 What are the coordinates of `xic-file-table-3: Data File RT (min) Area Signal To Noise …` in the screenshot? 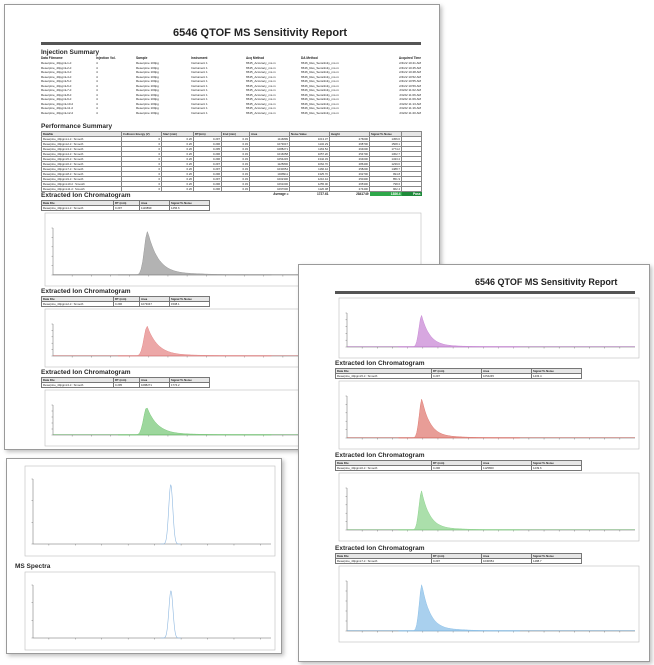 It's located at (125, 382).